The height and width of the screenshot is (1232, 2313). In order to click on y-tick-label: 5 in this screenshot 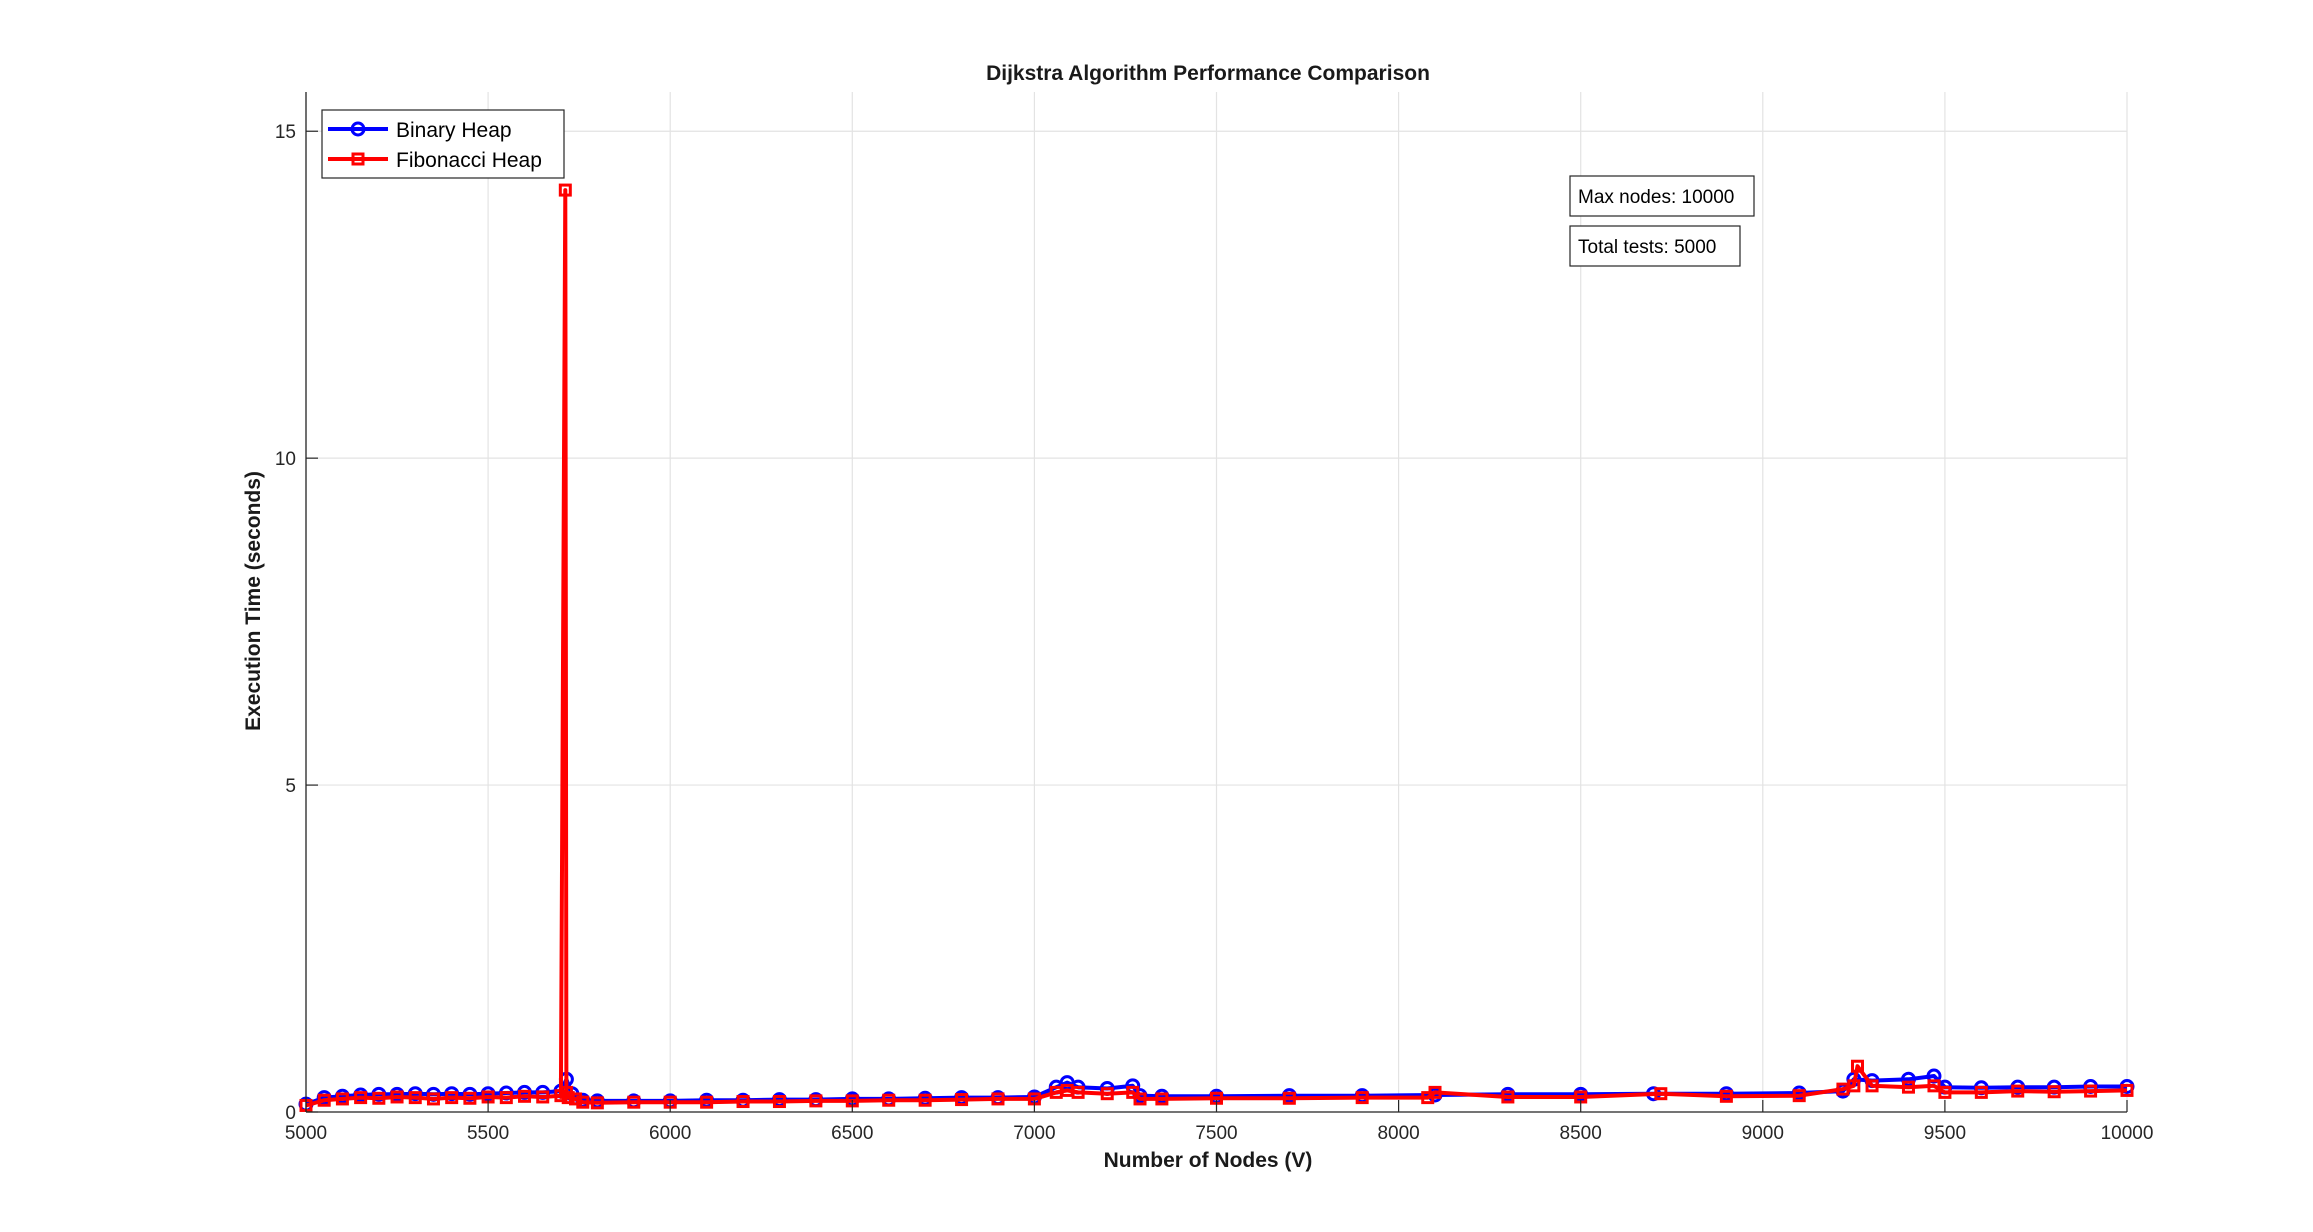, I will do `click(290, 786)`.